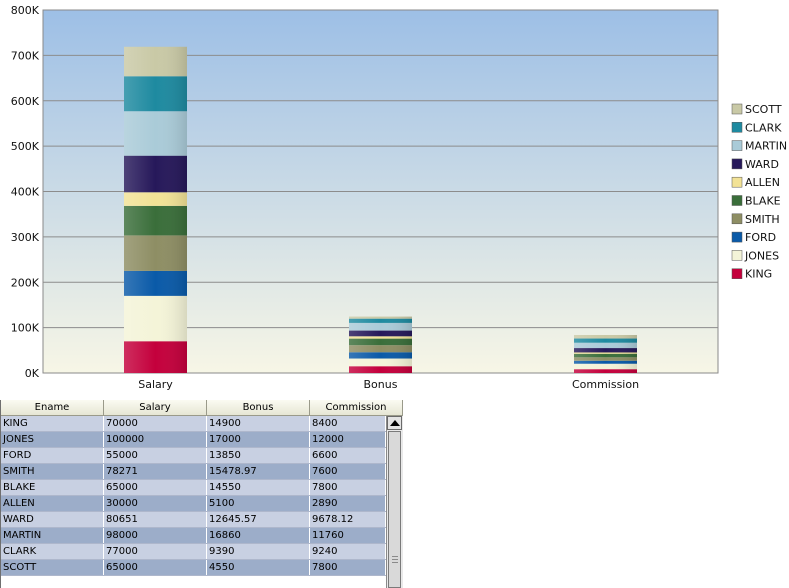 This screenshot has width=789, height=588. I want to click on y-tick-label: 100K, so click(25, 328).